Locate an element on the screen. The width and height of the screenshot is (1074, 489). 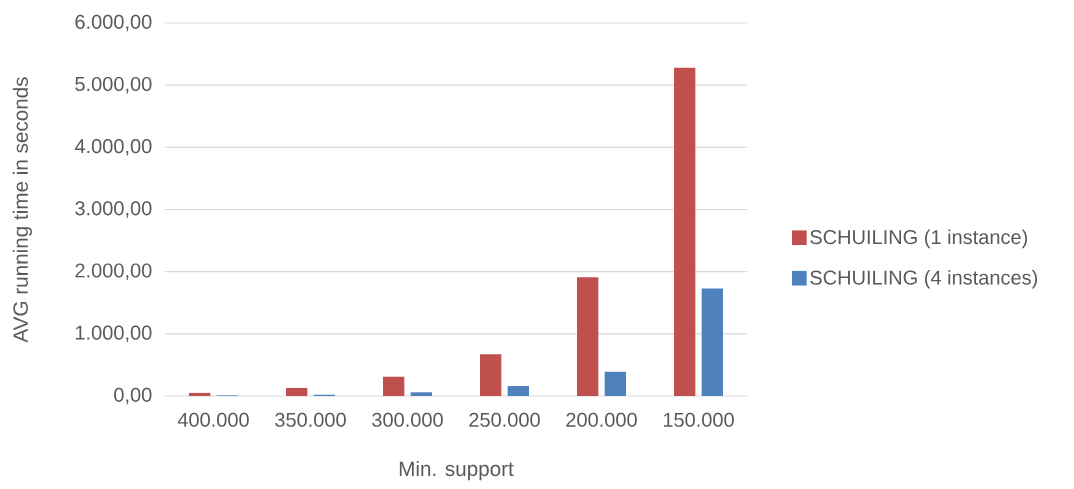
y-tick-label: 2.000,00 is located at coordinates (113, 271).